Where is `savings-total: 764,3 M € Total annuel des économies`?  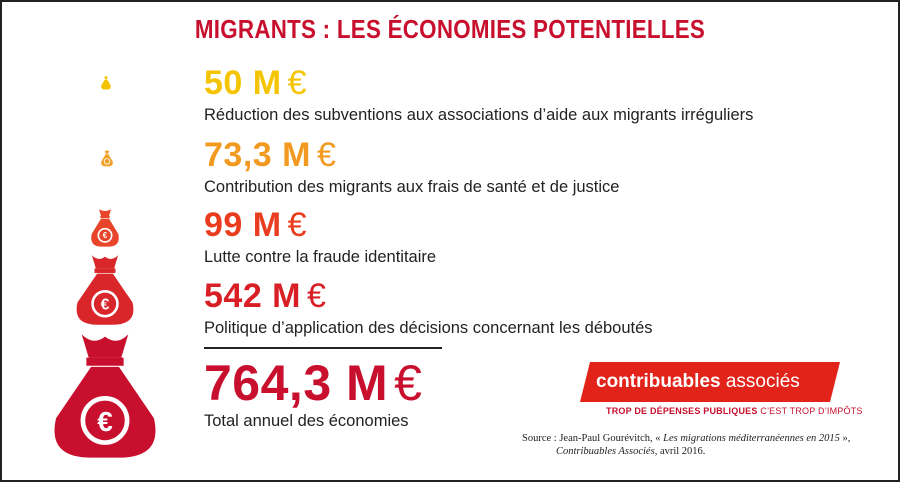 savings-total: 764,3 M € Total annuel des économies is located at coordinates (313, 394).